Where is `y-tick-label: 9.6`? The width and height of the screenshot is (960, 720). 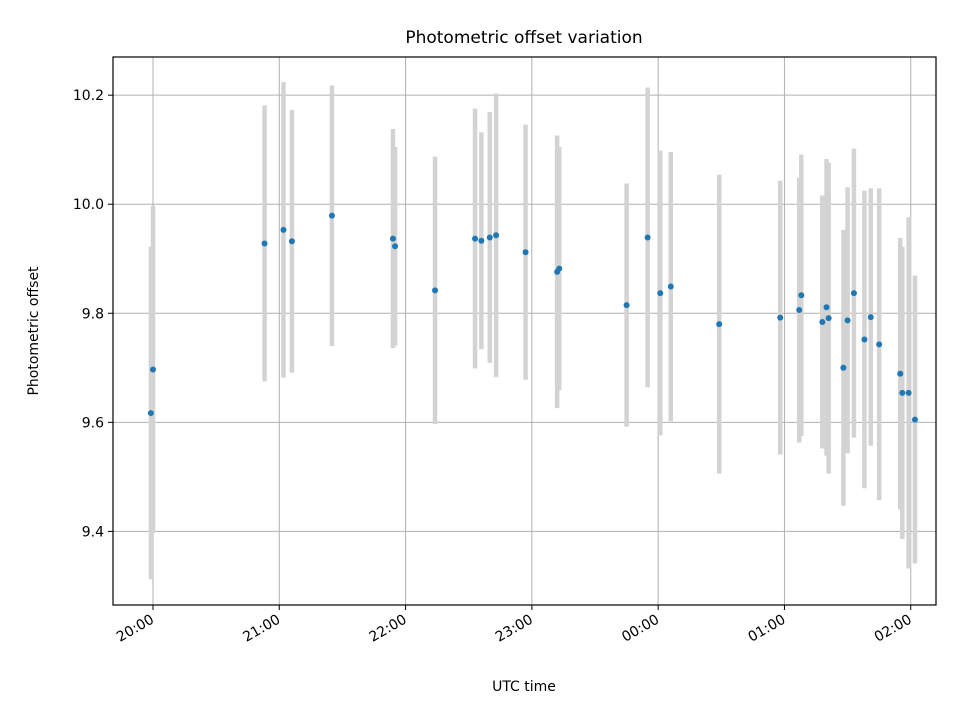 y-tick-label: 9.6 is located at coordinates (93, 423).